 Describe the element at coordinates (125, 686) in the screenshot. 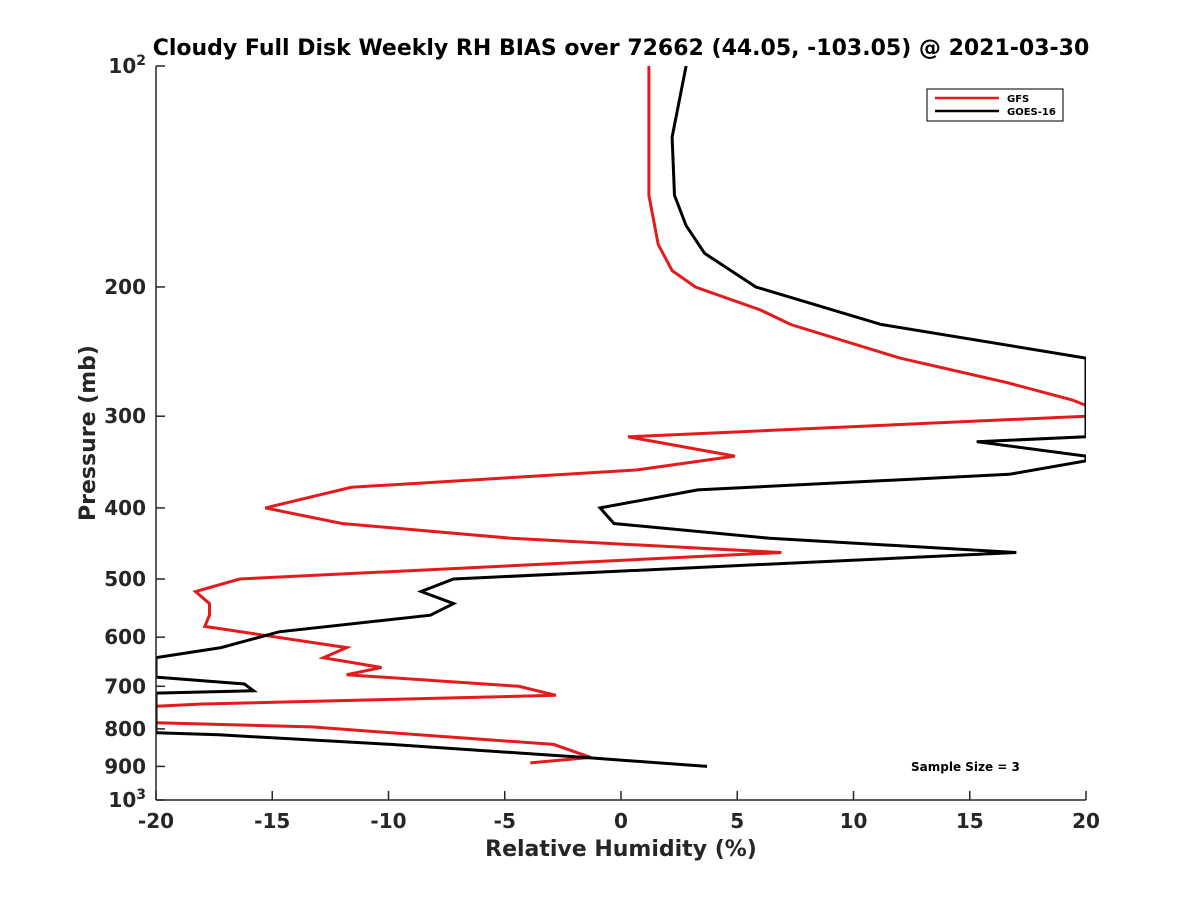

I see `y-tick-label: 700` at that location.